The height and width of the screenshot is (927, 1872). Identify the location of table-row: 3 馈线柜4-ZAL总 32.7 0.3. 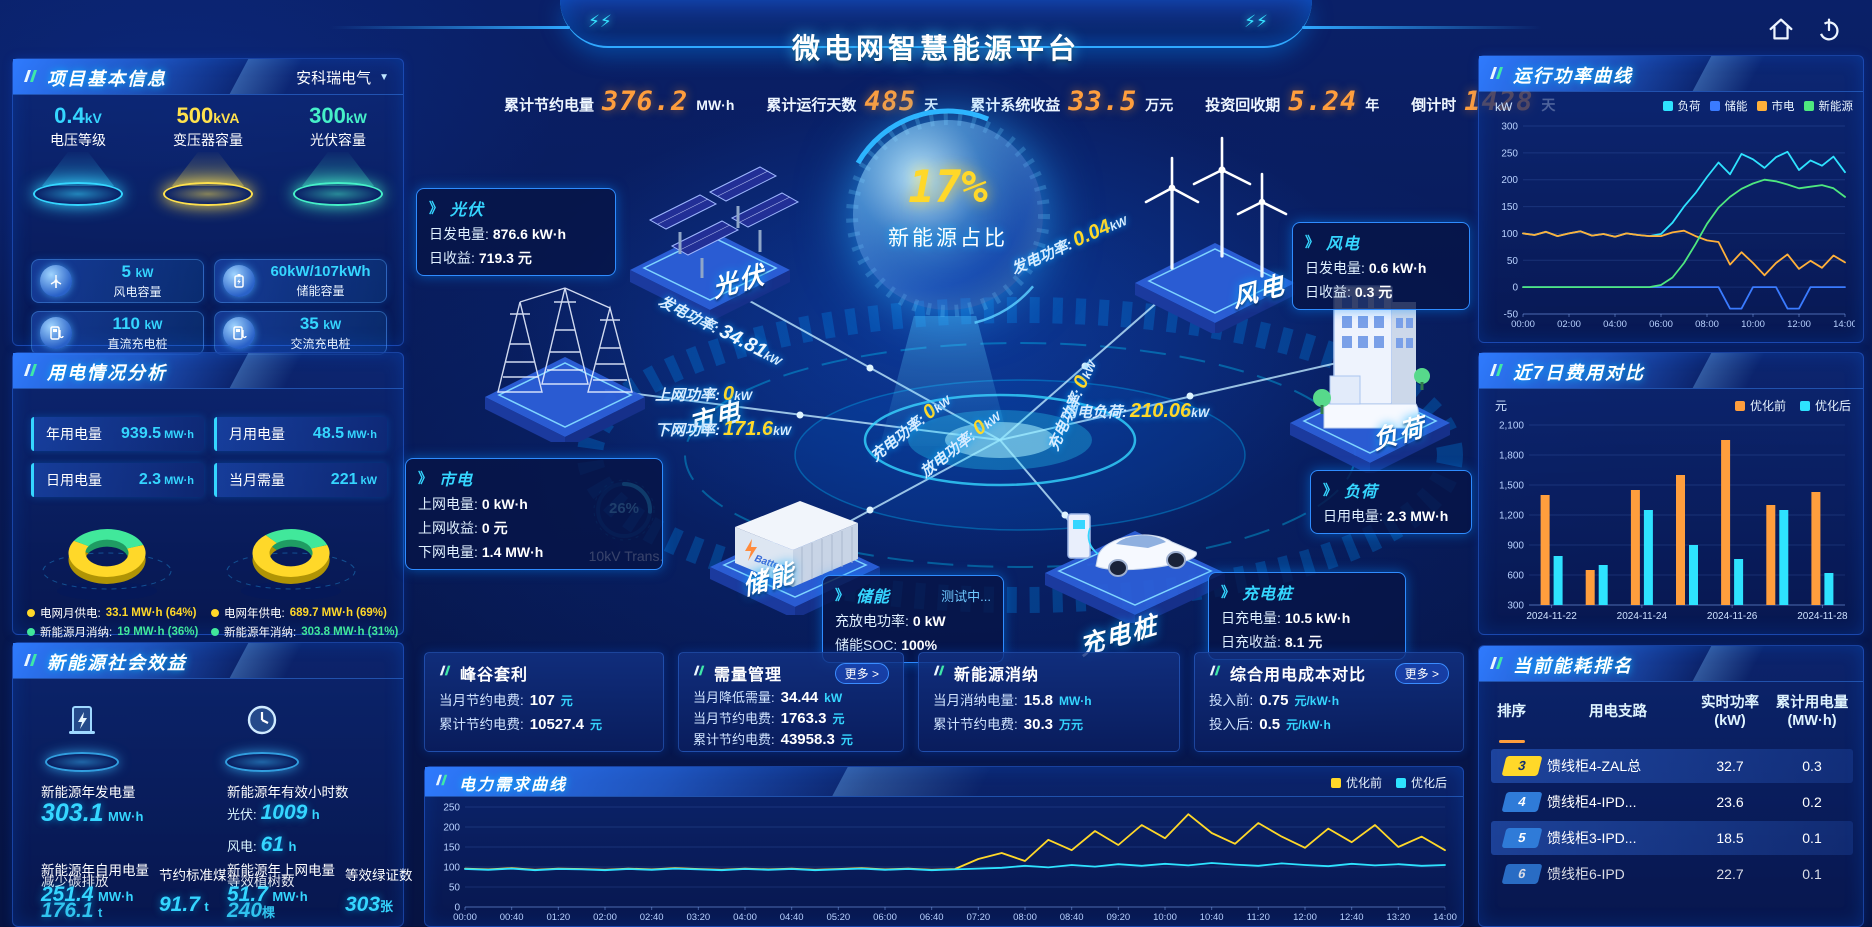
(1672, 766).